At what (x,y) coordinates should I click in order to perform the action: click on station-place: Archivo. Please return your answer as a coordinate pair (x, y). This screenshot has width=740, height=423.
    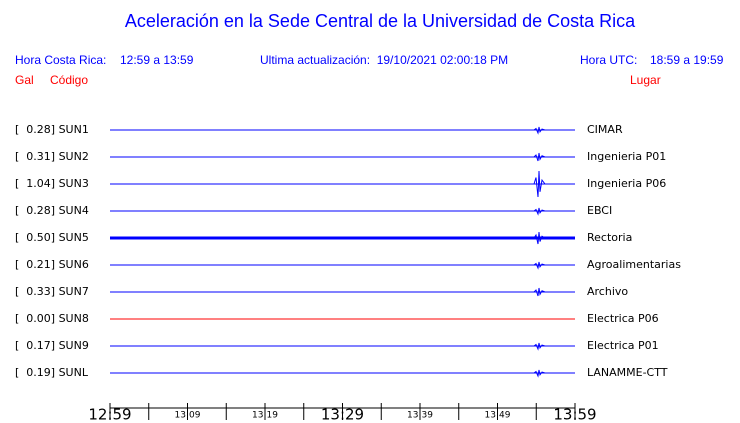
    Looking at the image, I should click on (607, 291).